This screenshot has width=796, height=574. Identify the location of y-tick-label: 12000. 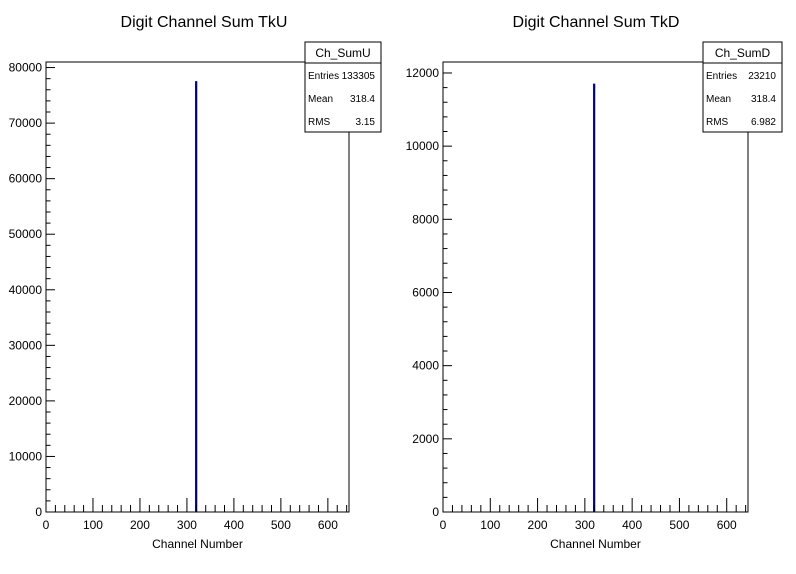
(423, 73).